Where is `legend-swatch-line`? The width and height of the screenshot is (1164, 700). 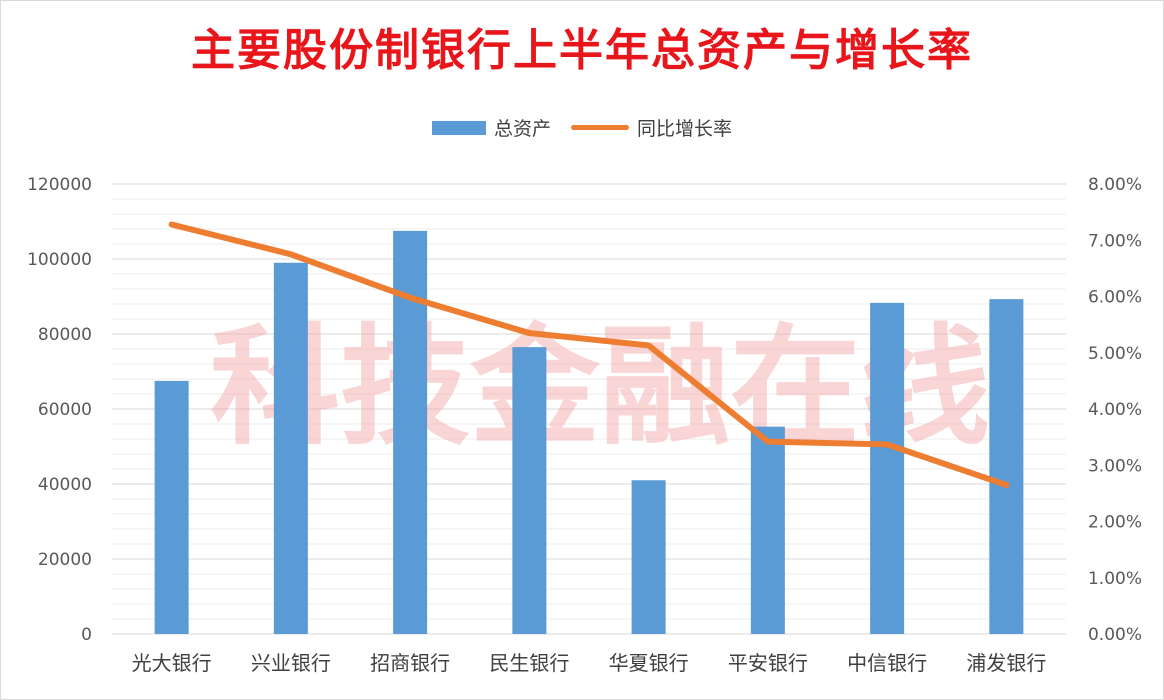 legend-swatch-line is located at coordinates (600, 127).